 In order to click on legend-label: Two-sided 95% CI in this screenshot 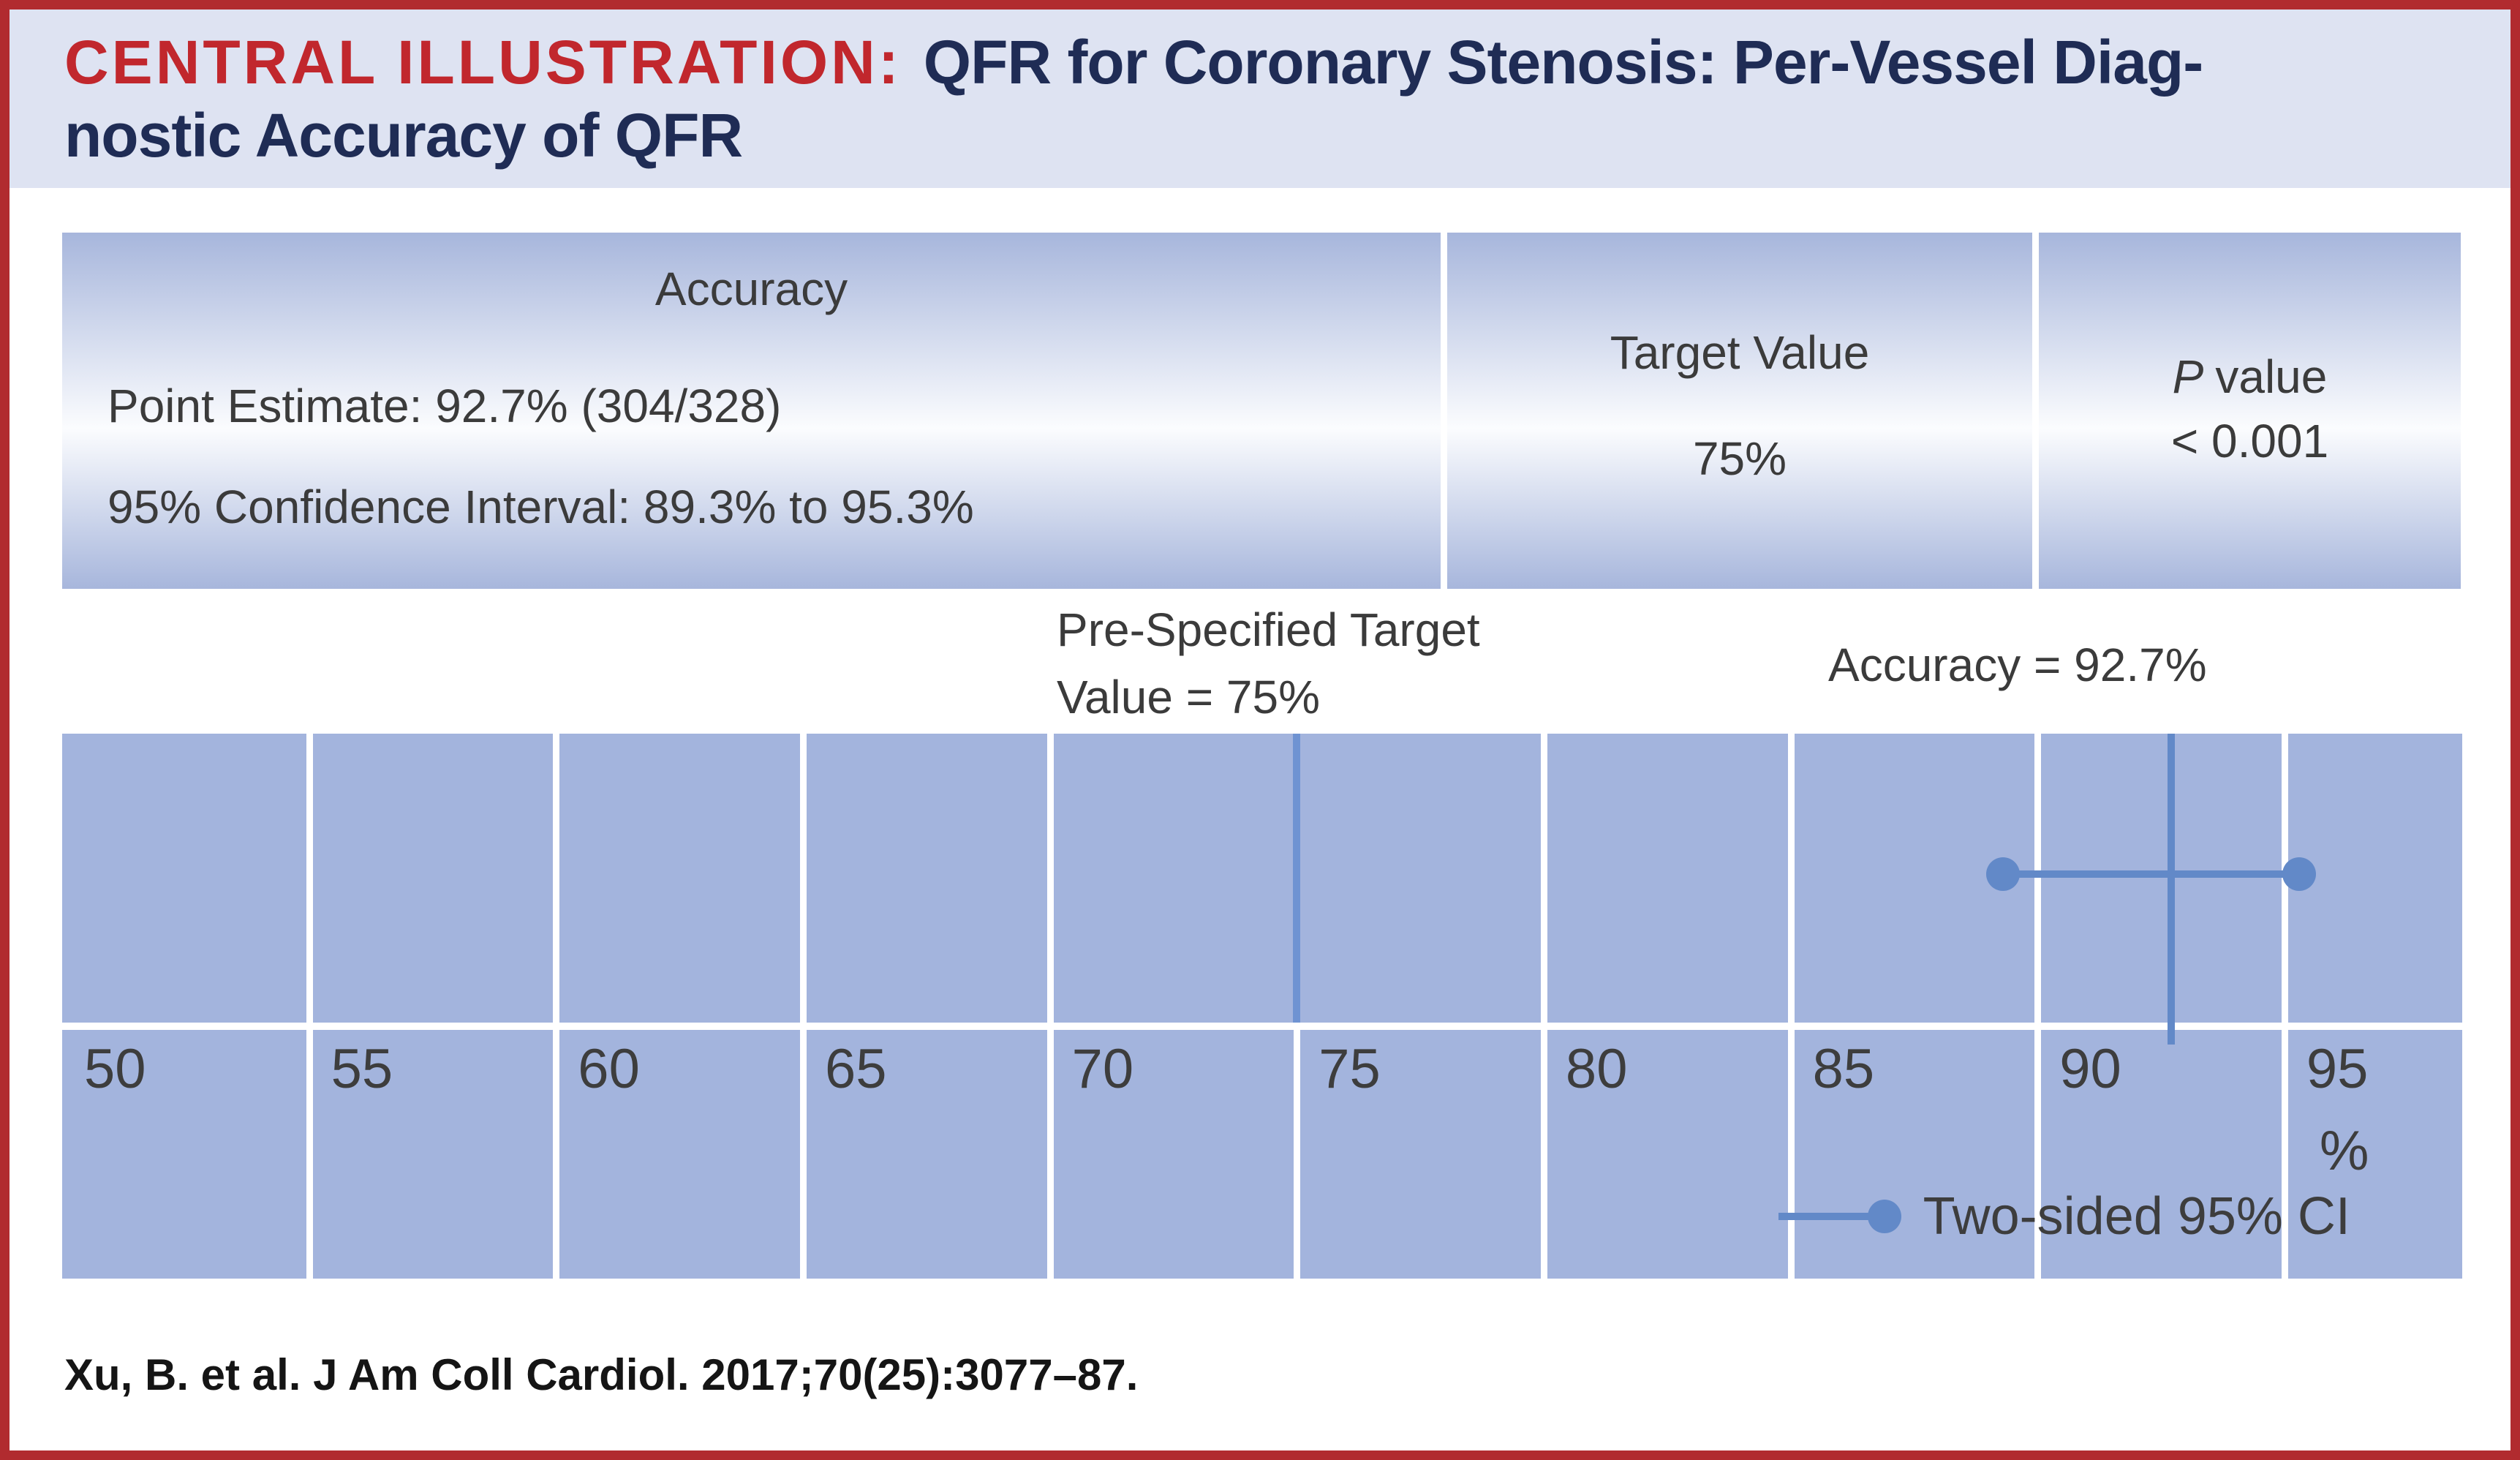, I will do `click(2136, 1216)`.